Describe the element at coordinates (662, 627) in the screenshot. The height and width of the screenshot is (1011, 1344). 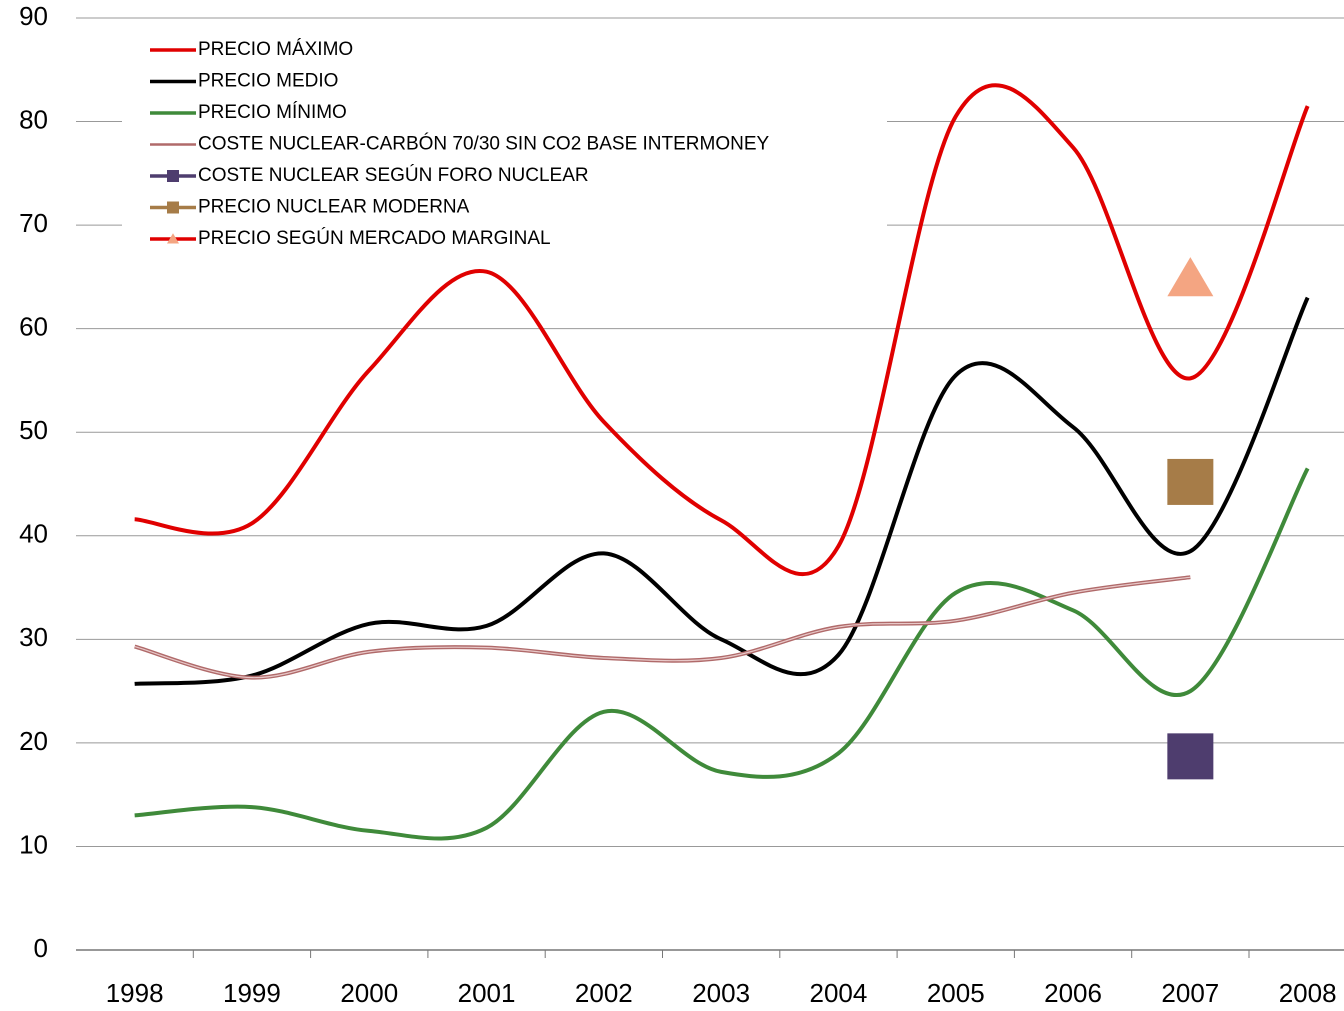
I see `data-line-highlight` at that location.